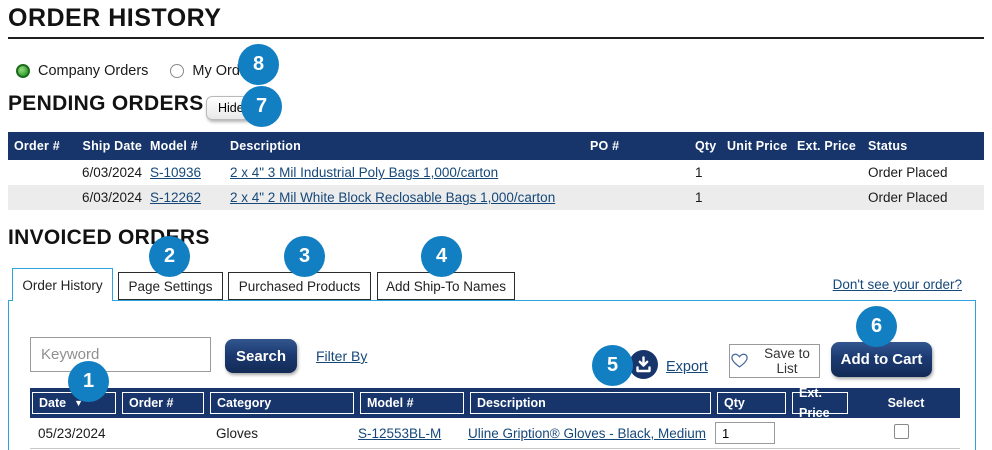 Image resolution: width=992 pixels, height=450 pixels. Describe the element at coordinates (72, 433) in the screenshot. I see `cell-date: 05/23/2024` at that location.